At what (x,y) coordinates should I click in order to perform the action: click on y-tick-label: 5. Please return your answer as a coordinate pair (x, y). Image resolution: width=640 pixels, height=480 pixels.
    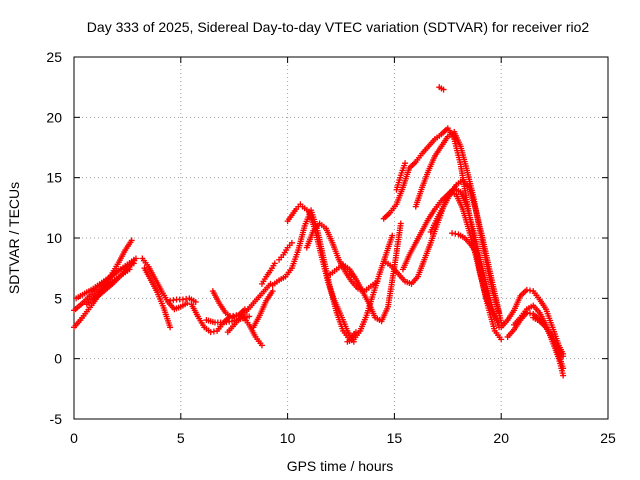
    Looking at the image, I should click on (58, 298).